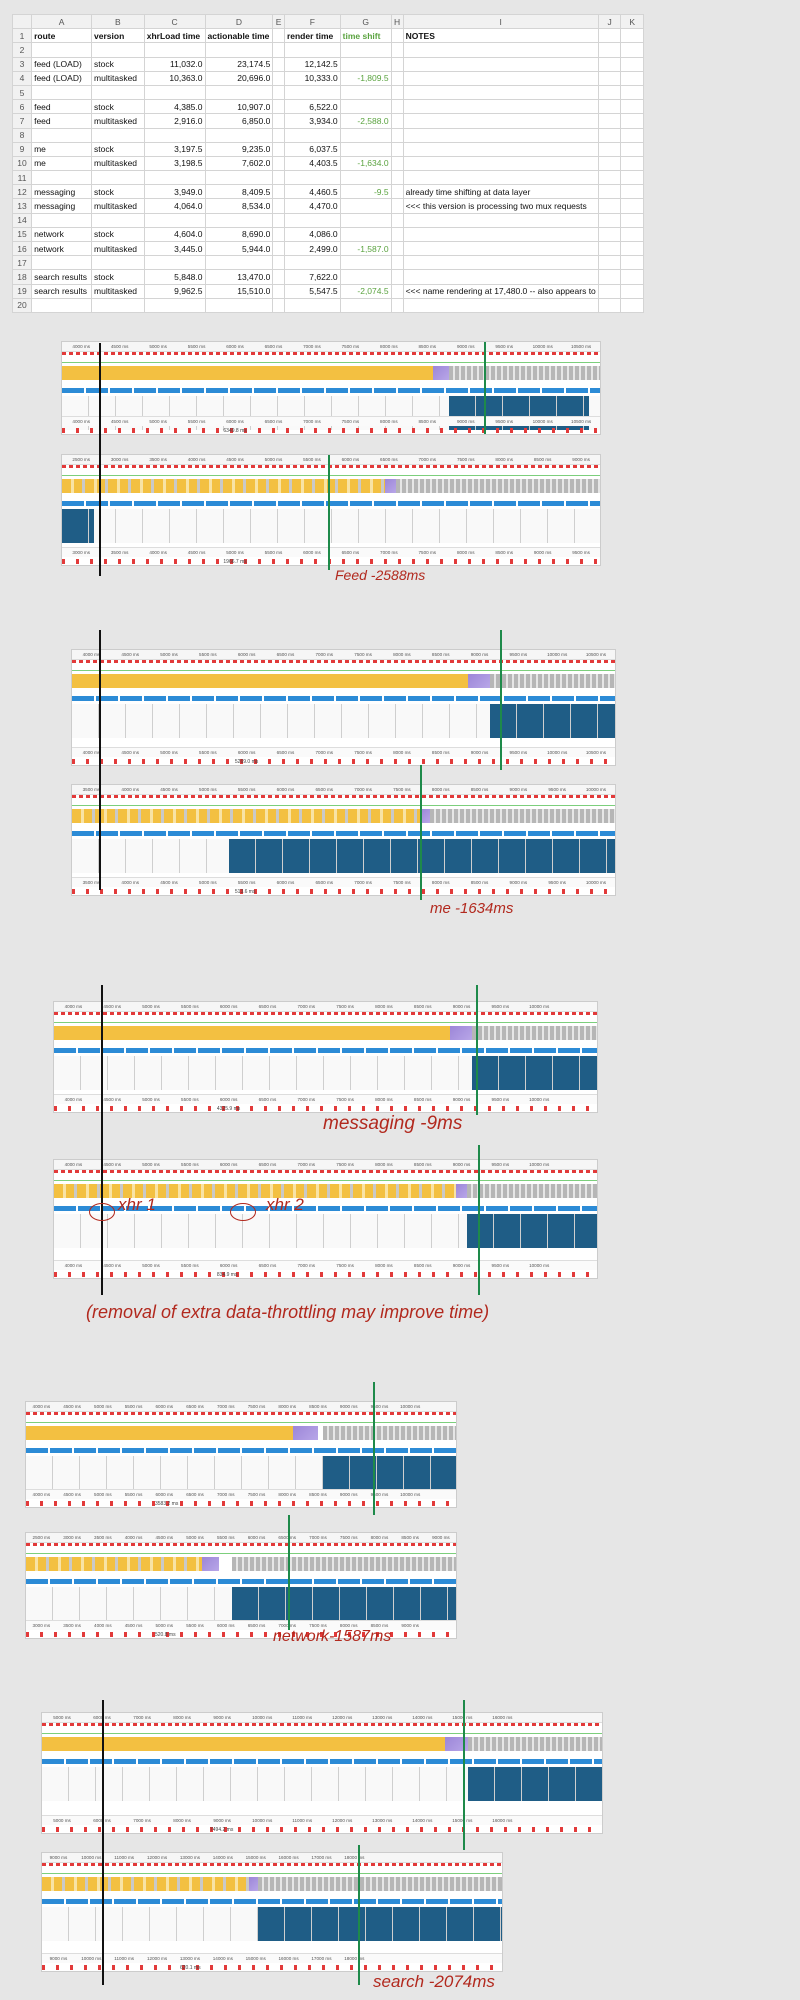  What do you see at coordinates (22, 135) in the screenshot?
I see `row-number: 8` at bounding box center [22, 135].